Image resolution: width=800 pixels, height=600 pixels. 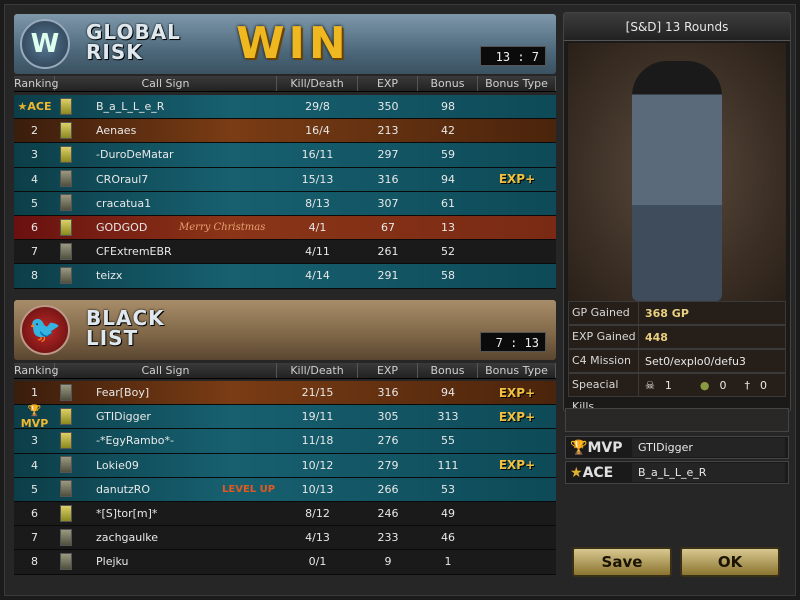 What do you see at coordinates (448, 107) in the screenshot?
I see `bonus: 98` at bounding box center [448, 107].